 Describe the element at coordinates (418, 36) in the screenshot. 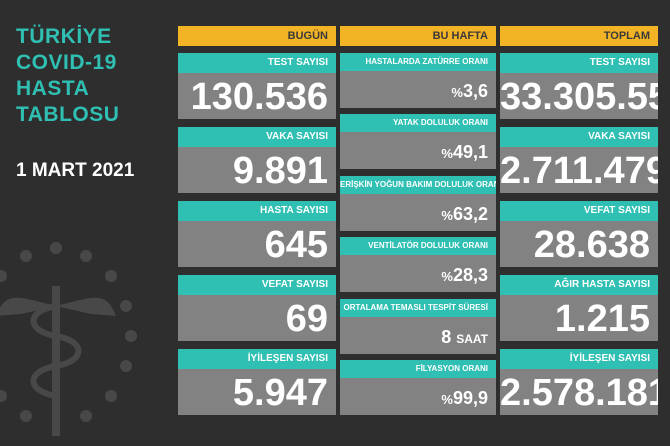

I see `header-this-week: BU HAFTA` at that location.